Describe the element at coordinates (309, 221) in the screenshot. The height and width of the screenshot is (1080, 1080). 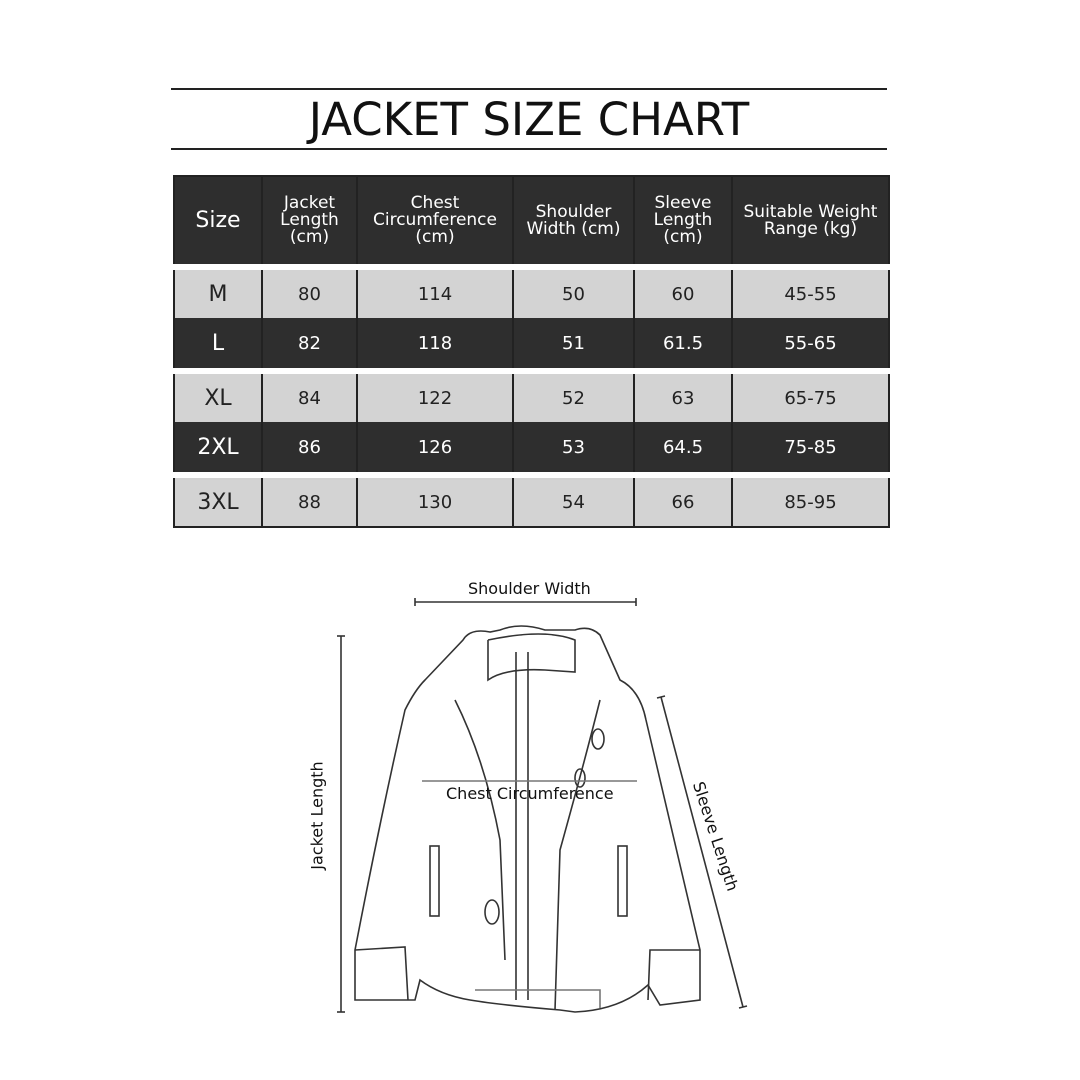
I see `header-jacket-length: Jacket Length (cm)` at that location.